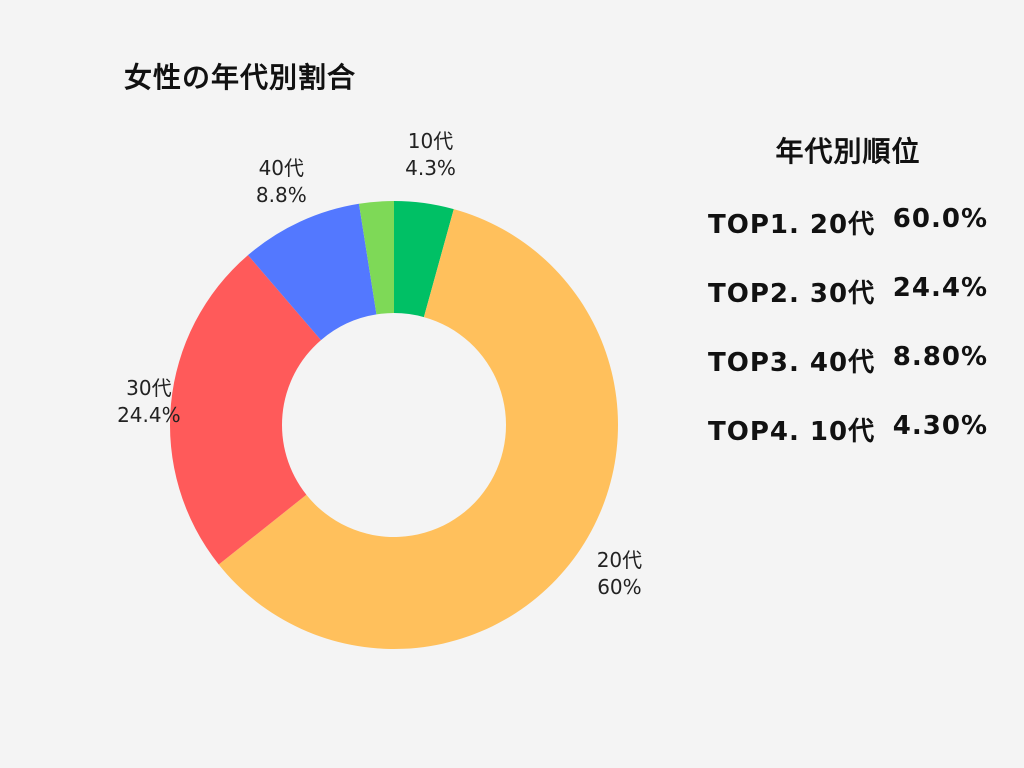  I want to click on slice-label: 30代 24.4%, so click(149, 402).